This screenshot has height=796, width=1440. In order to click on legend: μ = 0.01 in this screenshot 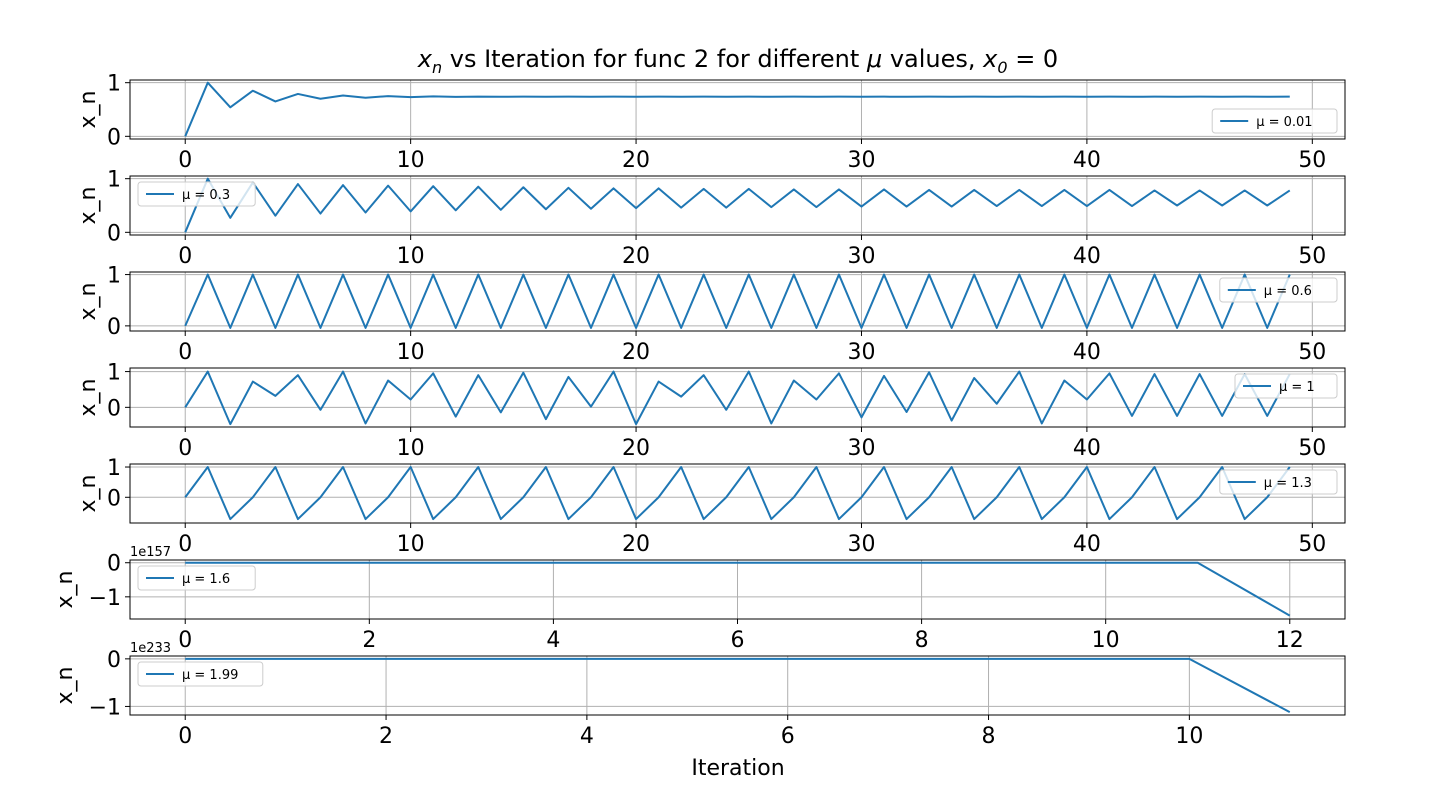, I will do `click(1274, 121)`.